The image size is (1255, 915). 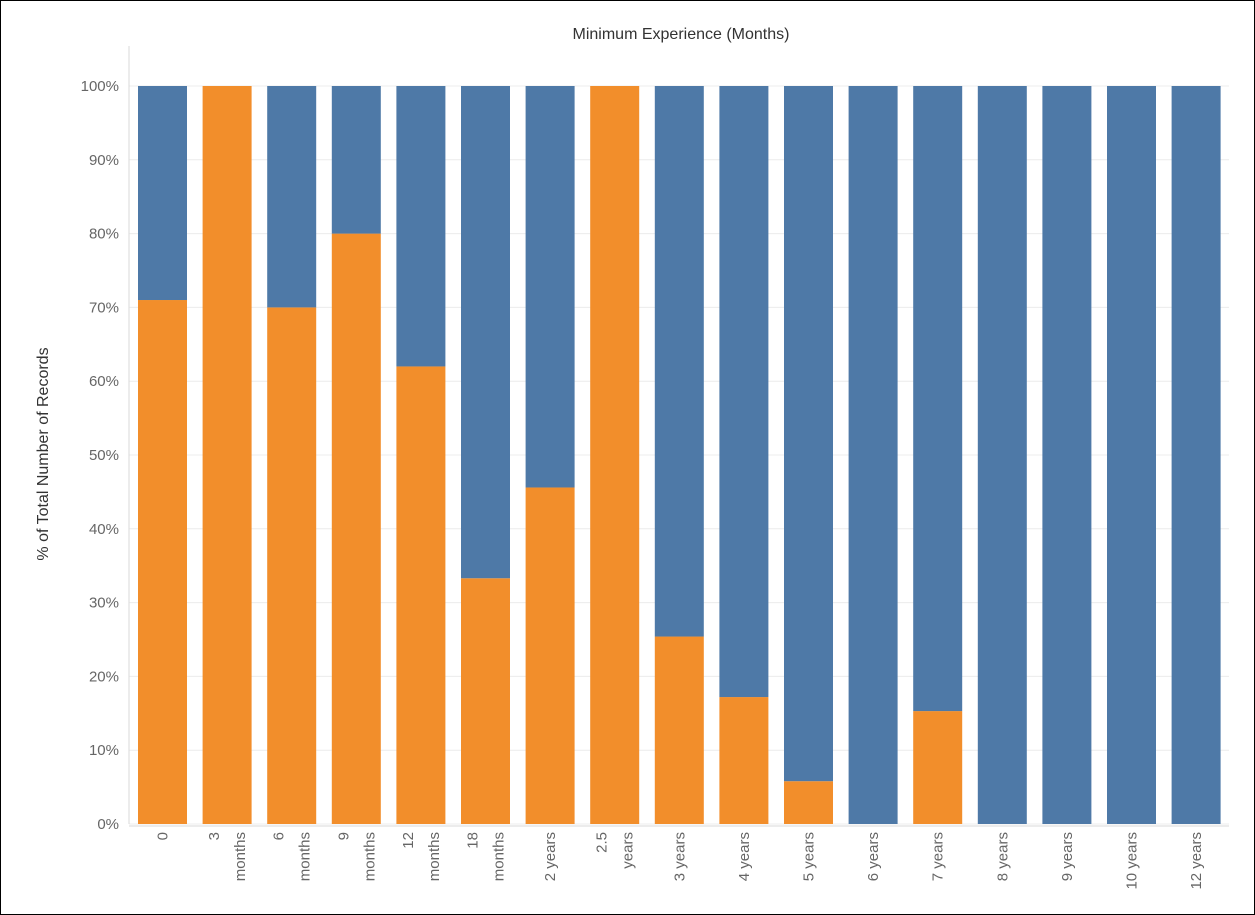 What do you see at coordinates (1132, 861) in the screenshot?
I see `x-tick-label: 10 years` at bounding box center [1132, 861].